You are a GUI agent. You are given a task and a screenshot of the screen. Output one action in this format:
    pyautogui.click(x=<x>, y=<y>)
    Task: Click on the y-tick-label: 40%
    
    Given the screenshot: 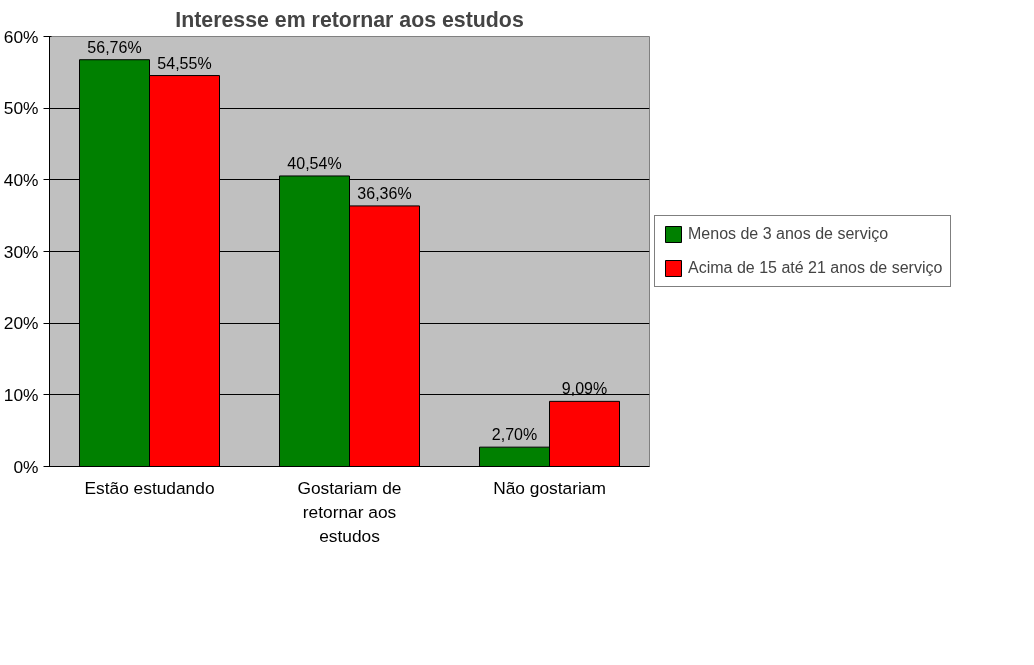 What is the action you would take?
    pyautogui.click(x=21, y=179)
    